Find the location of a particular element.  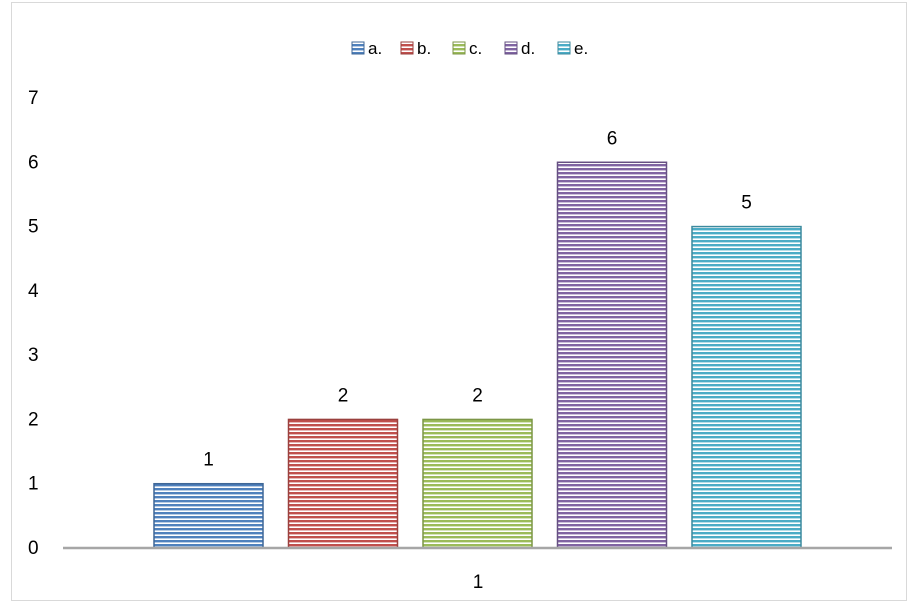

y-tick-label: 1 is located at coordinates (33, 484).